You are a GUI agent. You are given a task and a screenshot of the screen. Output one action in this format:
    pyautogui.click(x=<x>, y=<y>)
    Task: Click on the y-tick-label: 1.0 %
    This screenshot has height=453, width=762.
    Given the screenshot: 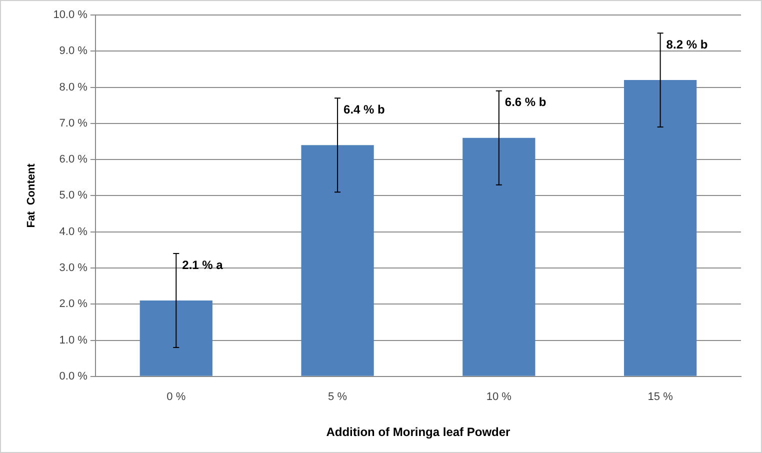 What is the action you would take?
    pyautogui.click(x=73, y=340)
    